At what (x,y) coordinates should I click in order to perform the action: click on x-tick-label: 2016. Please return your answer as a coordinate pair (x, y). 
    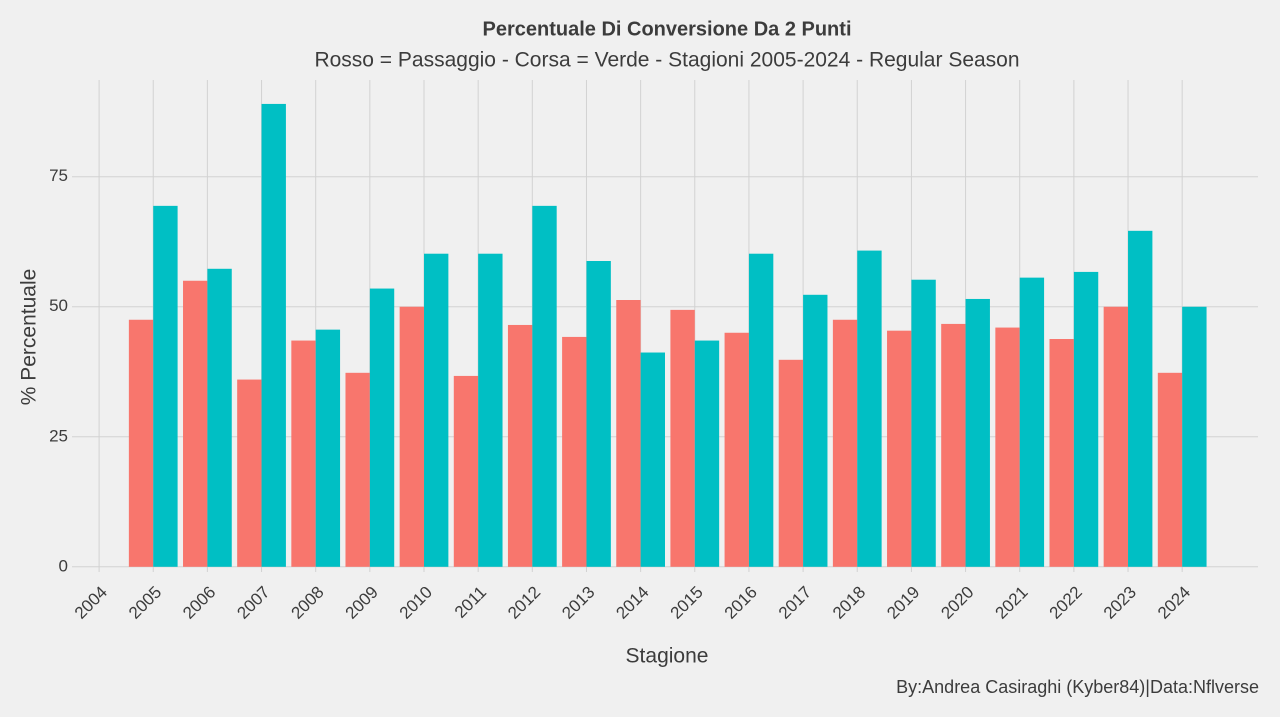
    Looking at the image, I should click on (741, 603).